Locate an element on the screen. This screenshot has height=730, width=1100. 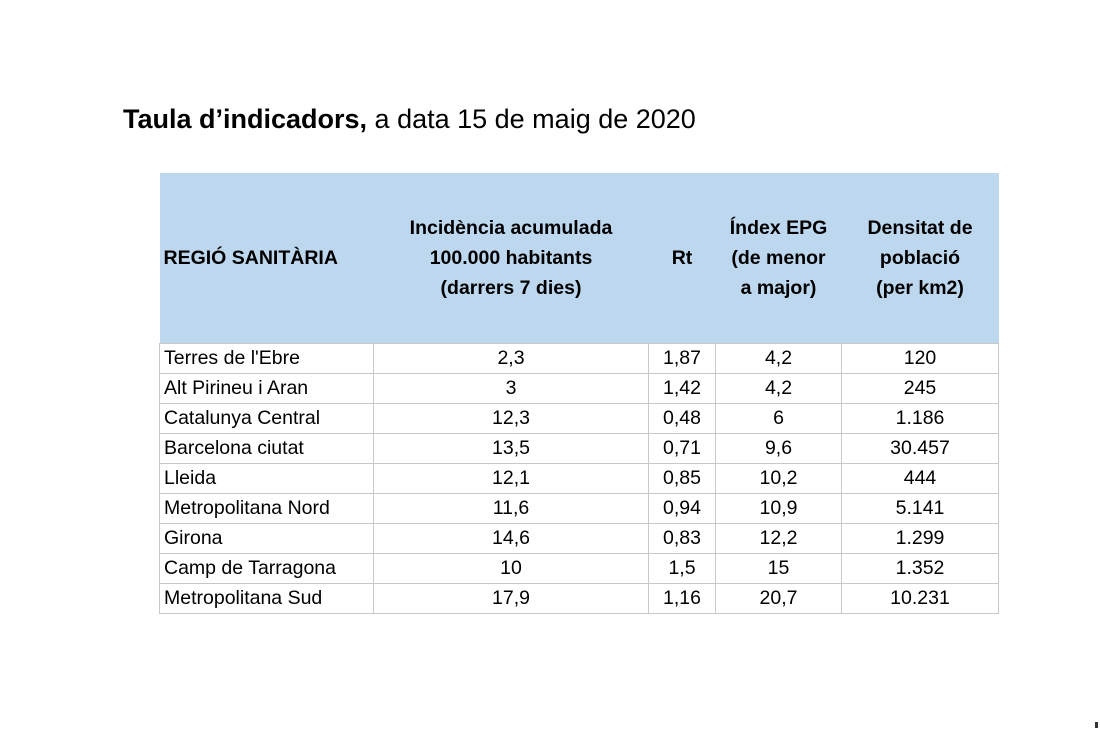
header-index-epg: Índex EPG (de menor a major) is located at coordinates (778, 258).